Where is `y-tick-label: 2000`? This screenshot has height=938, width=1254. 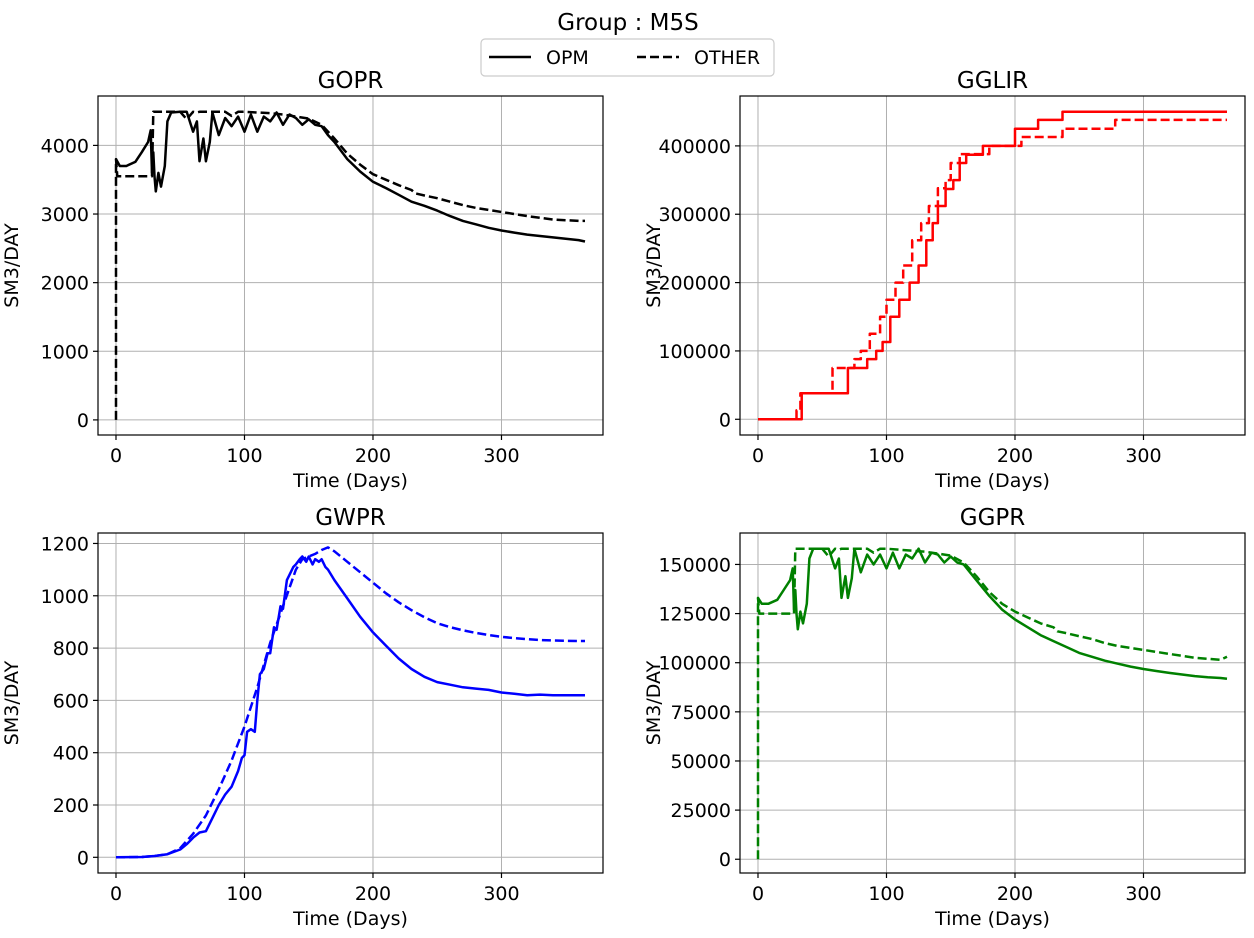 y-tick-label: 2000 is located at coordinates (65, 284).